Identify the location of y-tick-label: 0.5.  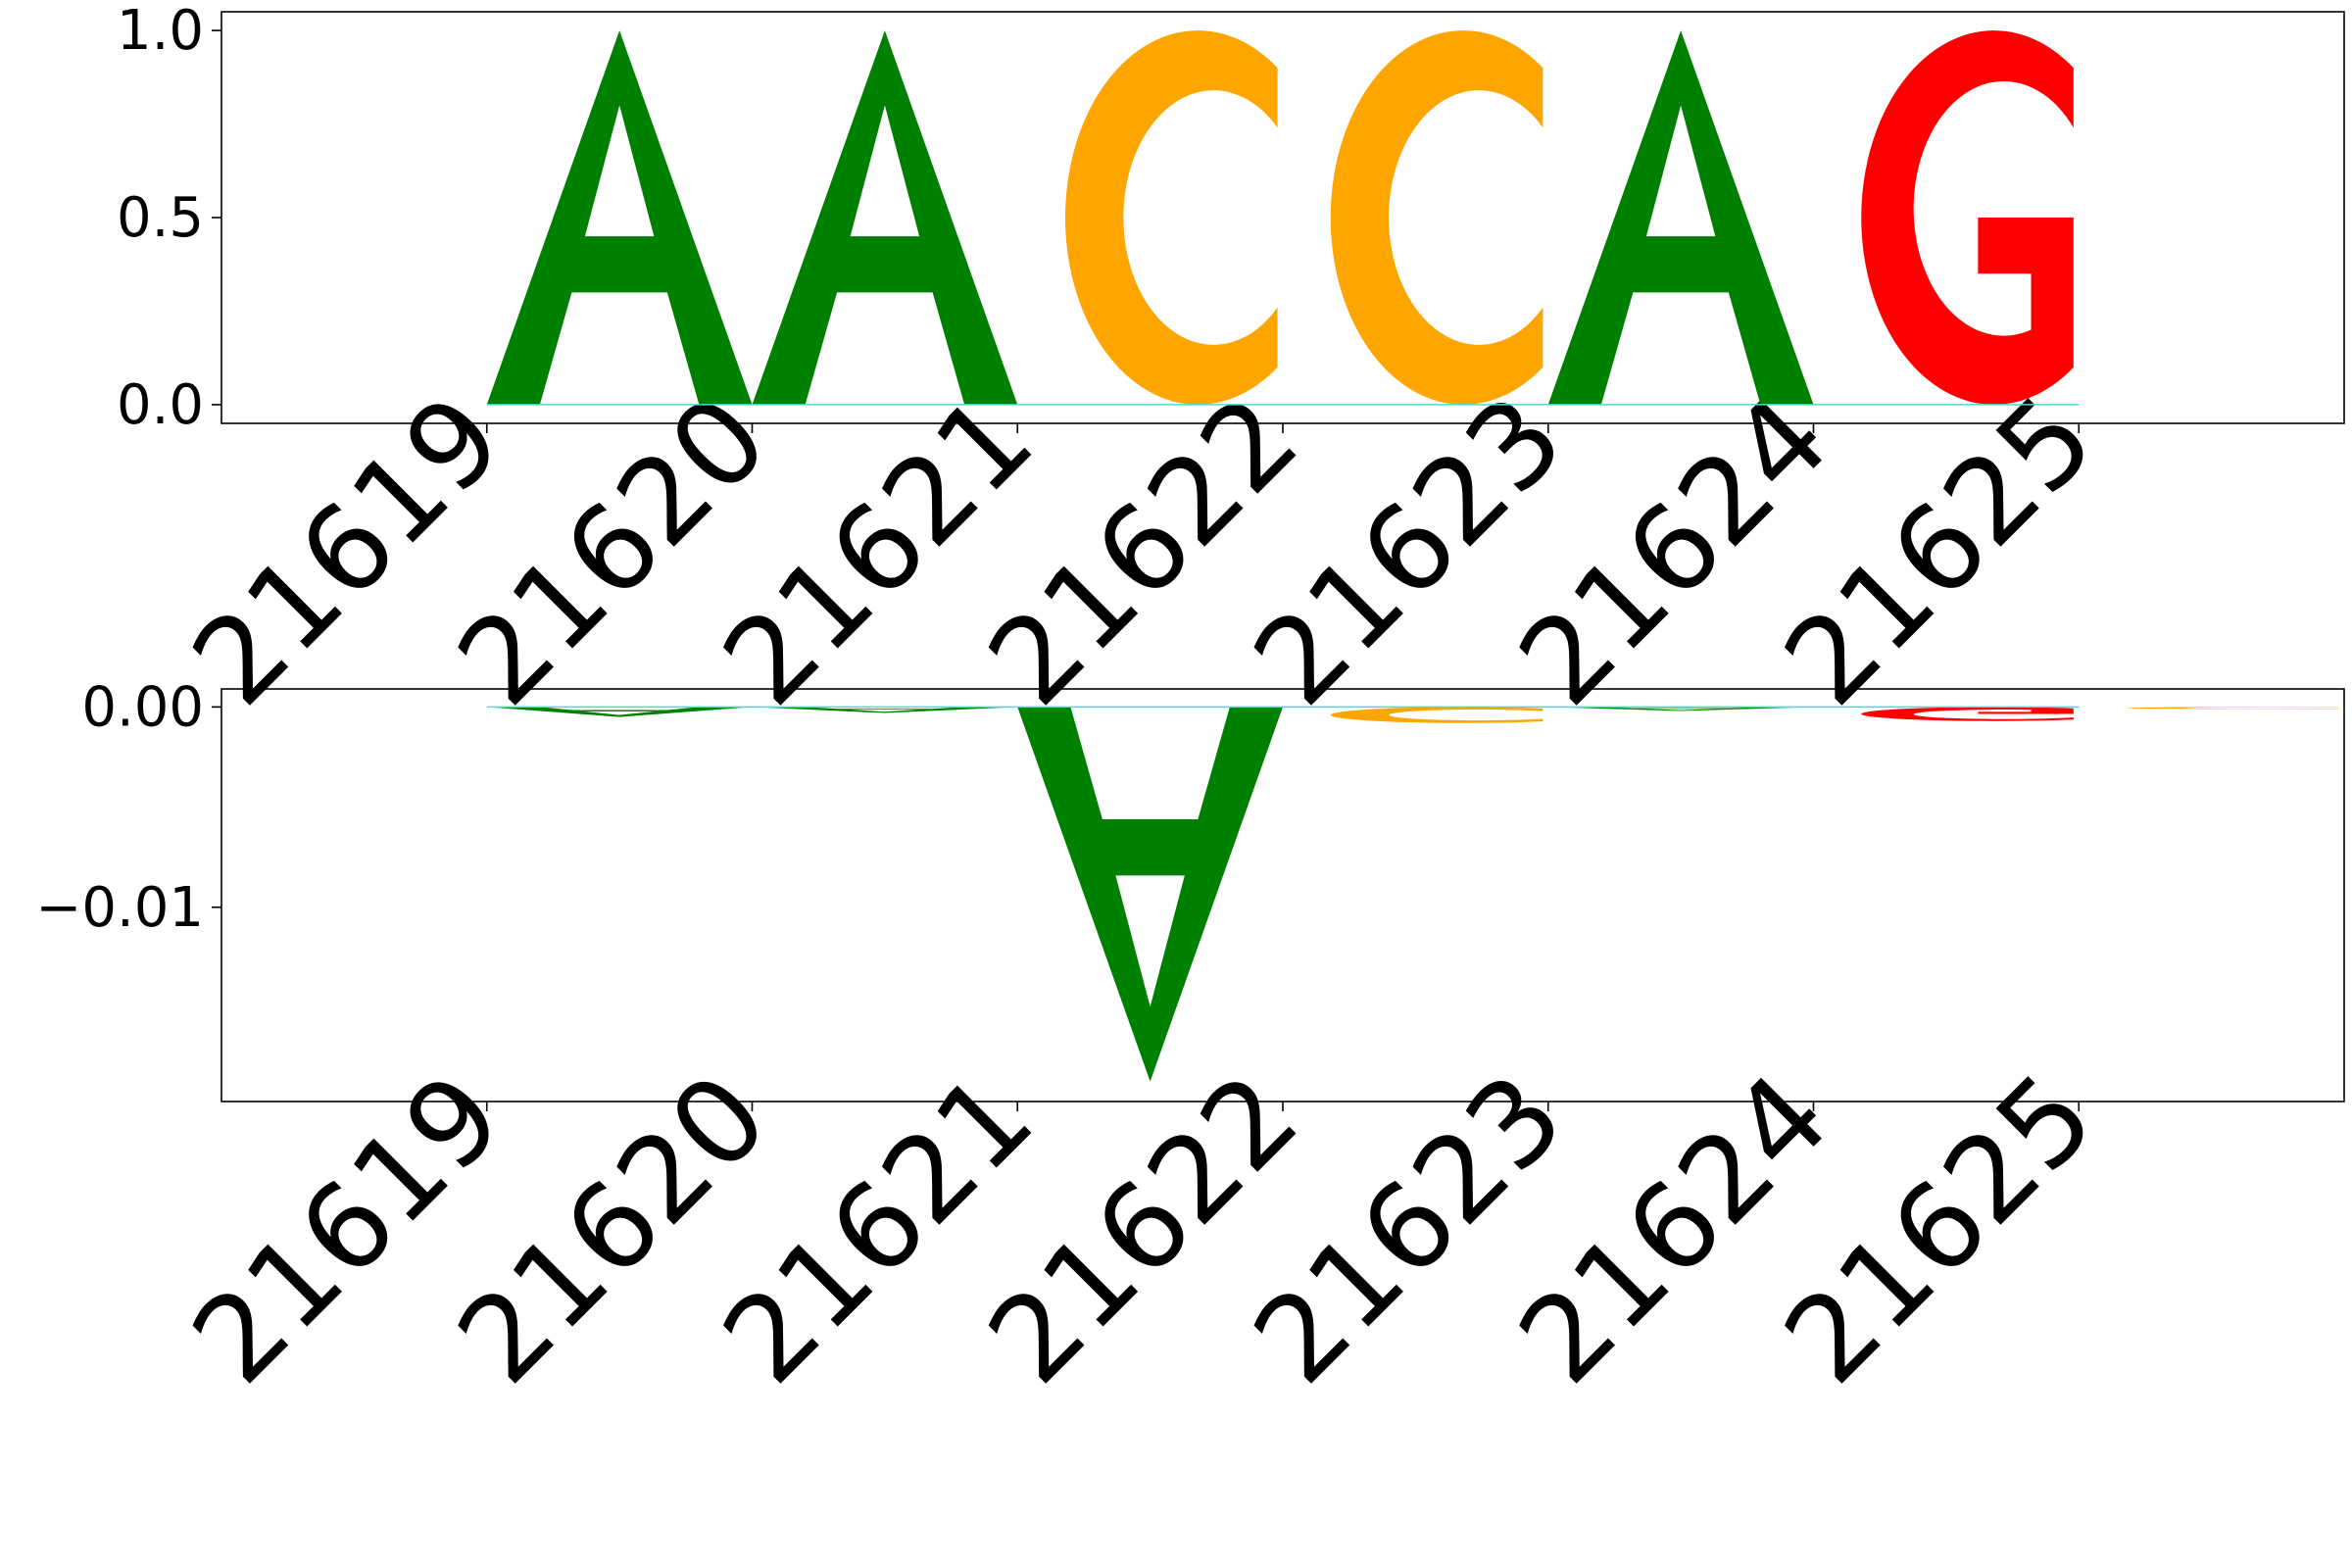
(160, 218).